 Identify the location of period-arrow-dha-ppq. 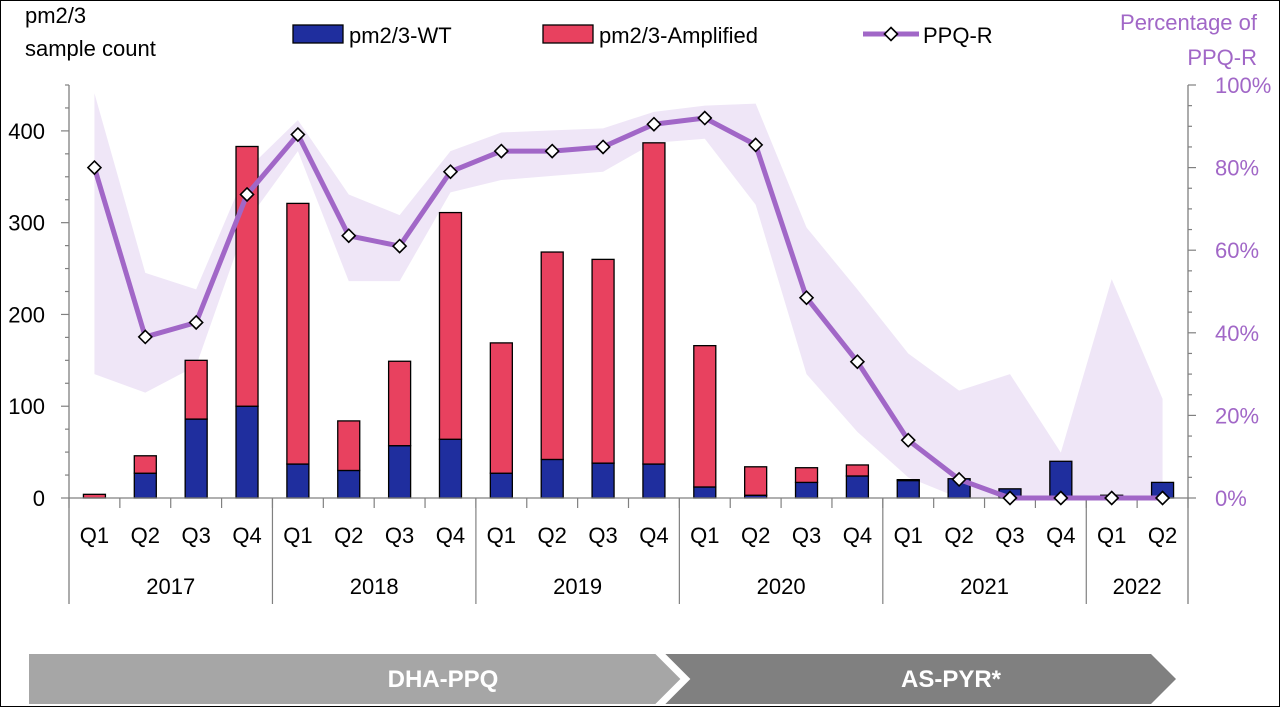
(355, 679).